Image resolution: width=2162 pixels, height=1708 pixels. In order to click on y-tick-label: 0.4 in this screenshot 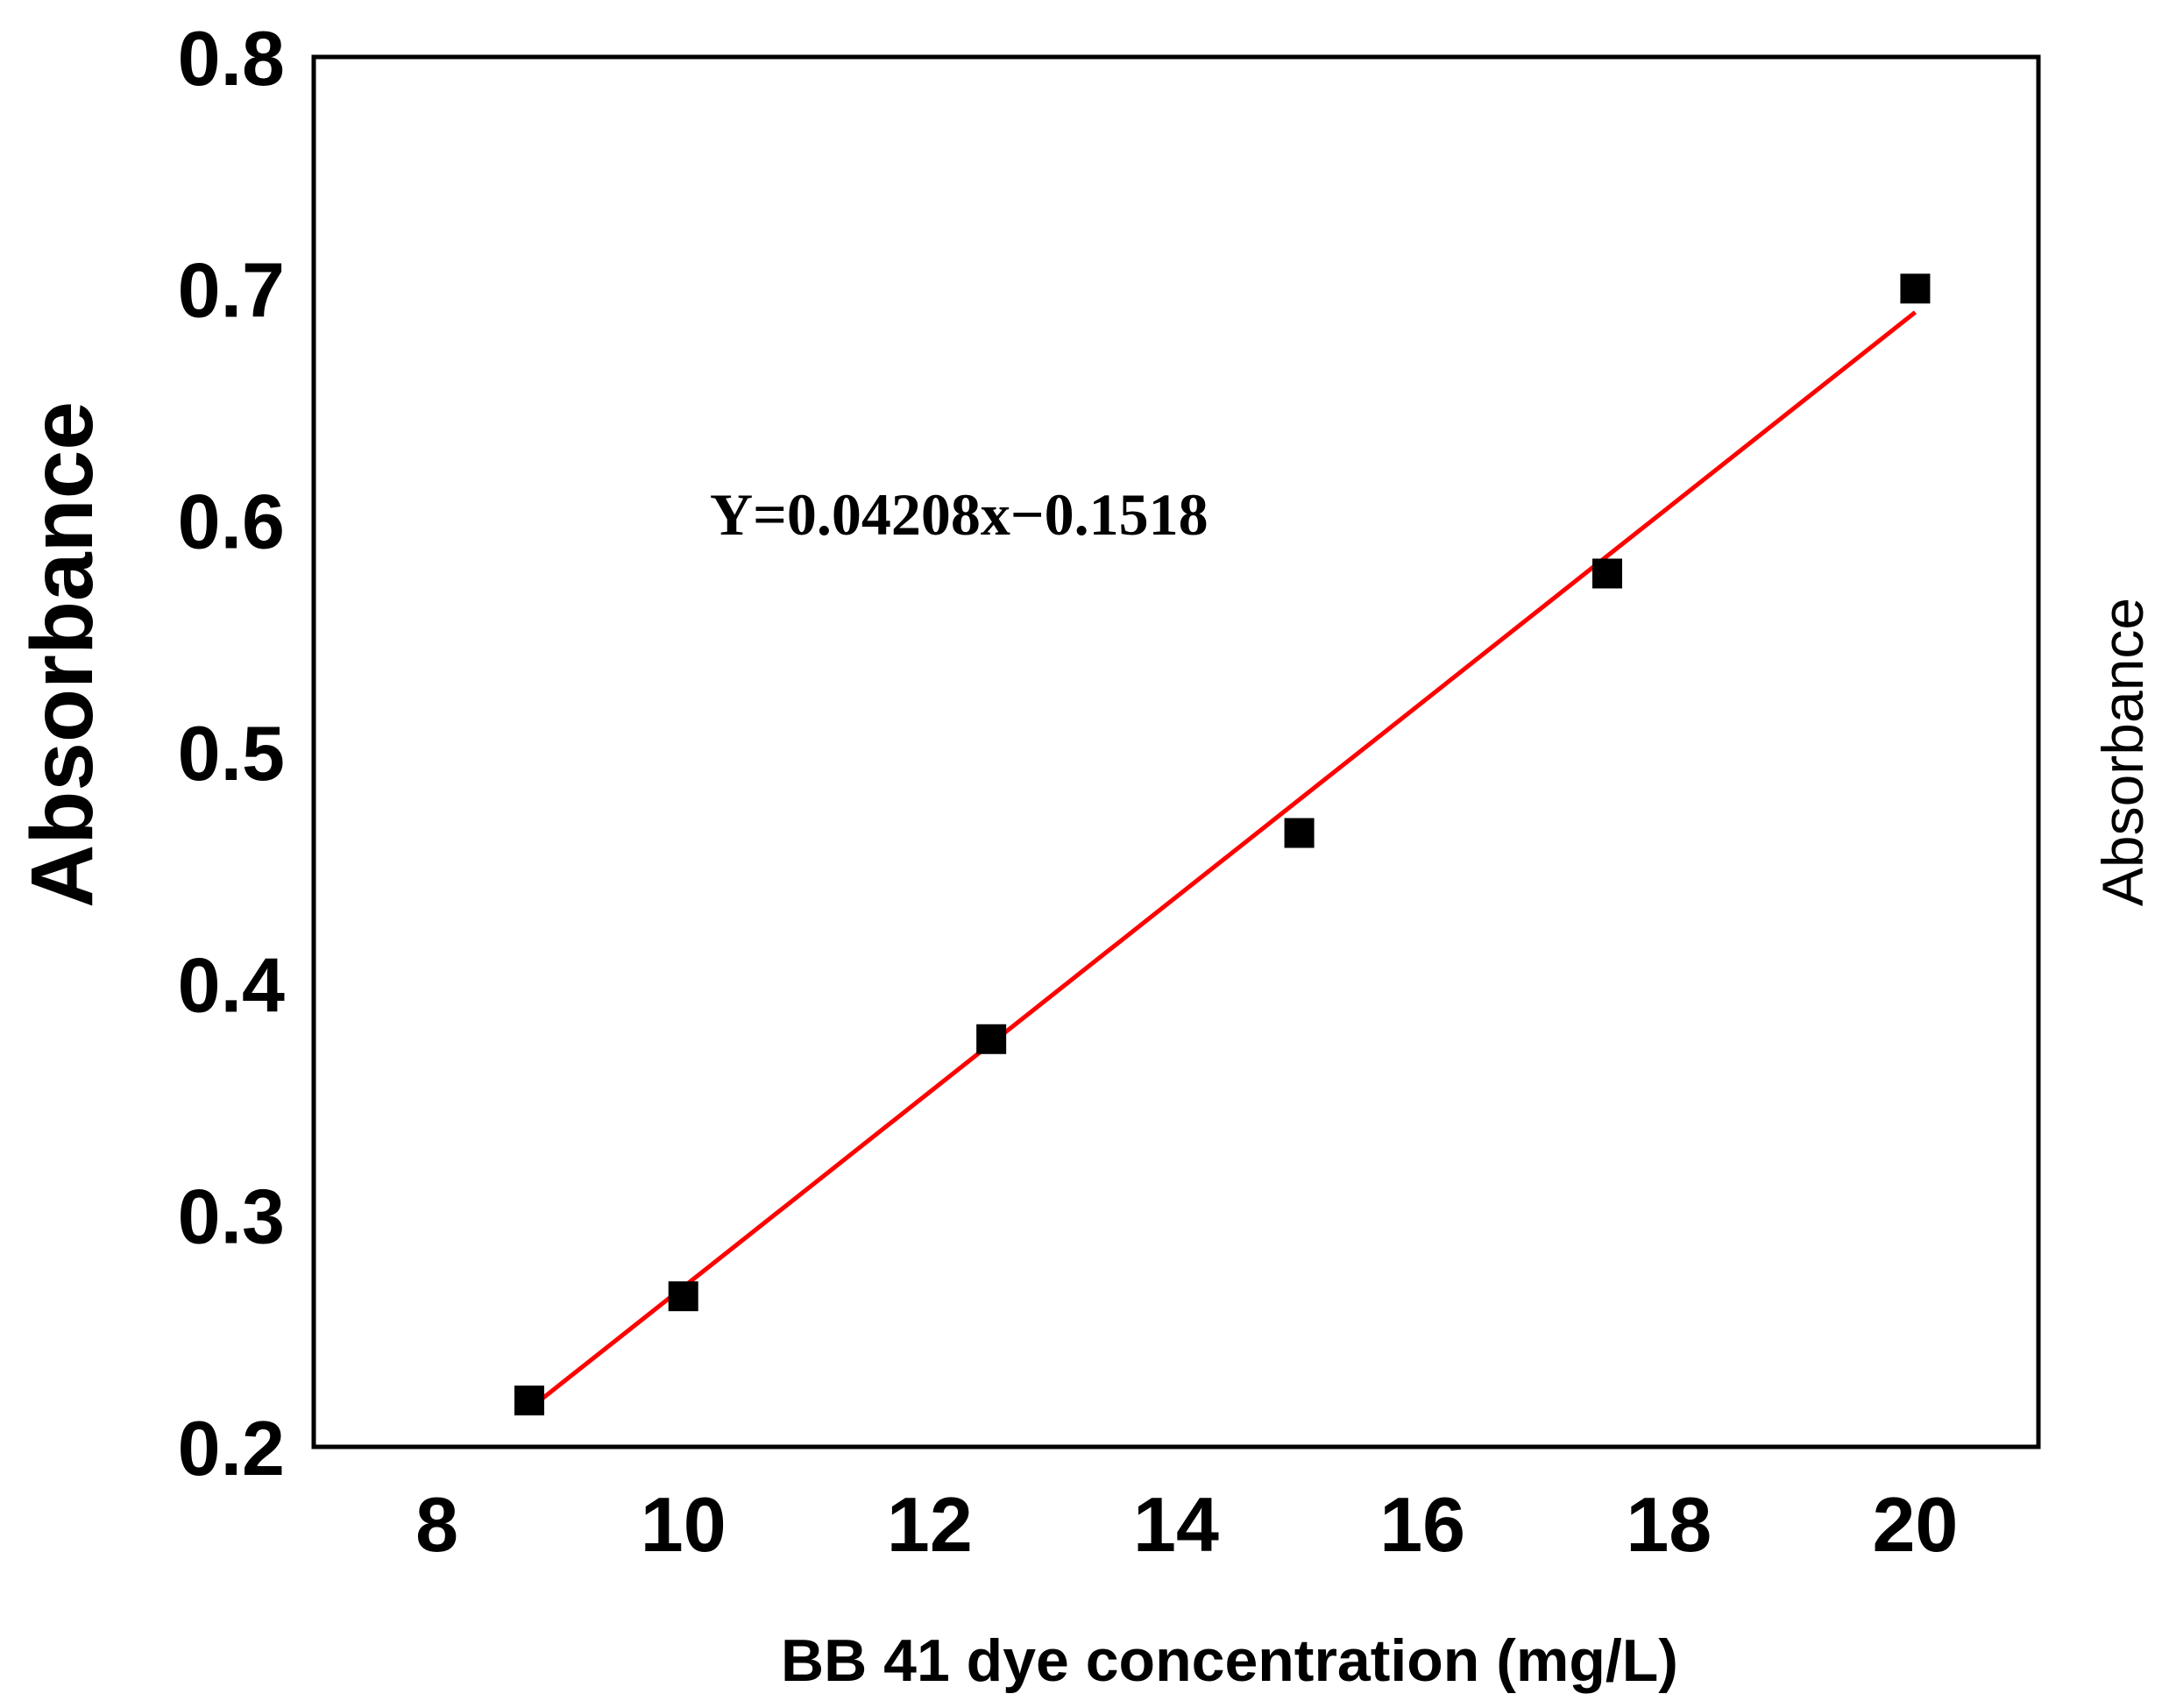, I will do `click(231, 985)`.